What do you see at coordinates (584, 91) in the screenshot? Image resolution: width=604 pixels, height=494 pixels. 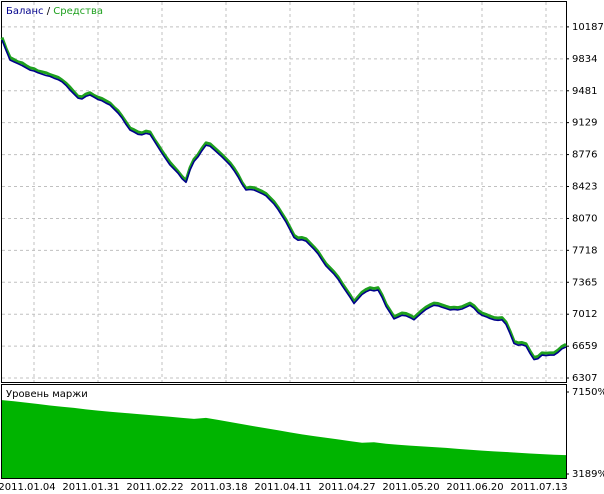 I see `y-tick-label: 9481` at bounding box center [584, 91].